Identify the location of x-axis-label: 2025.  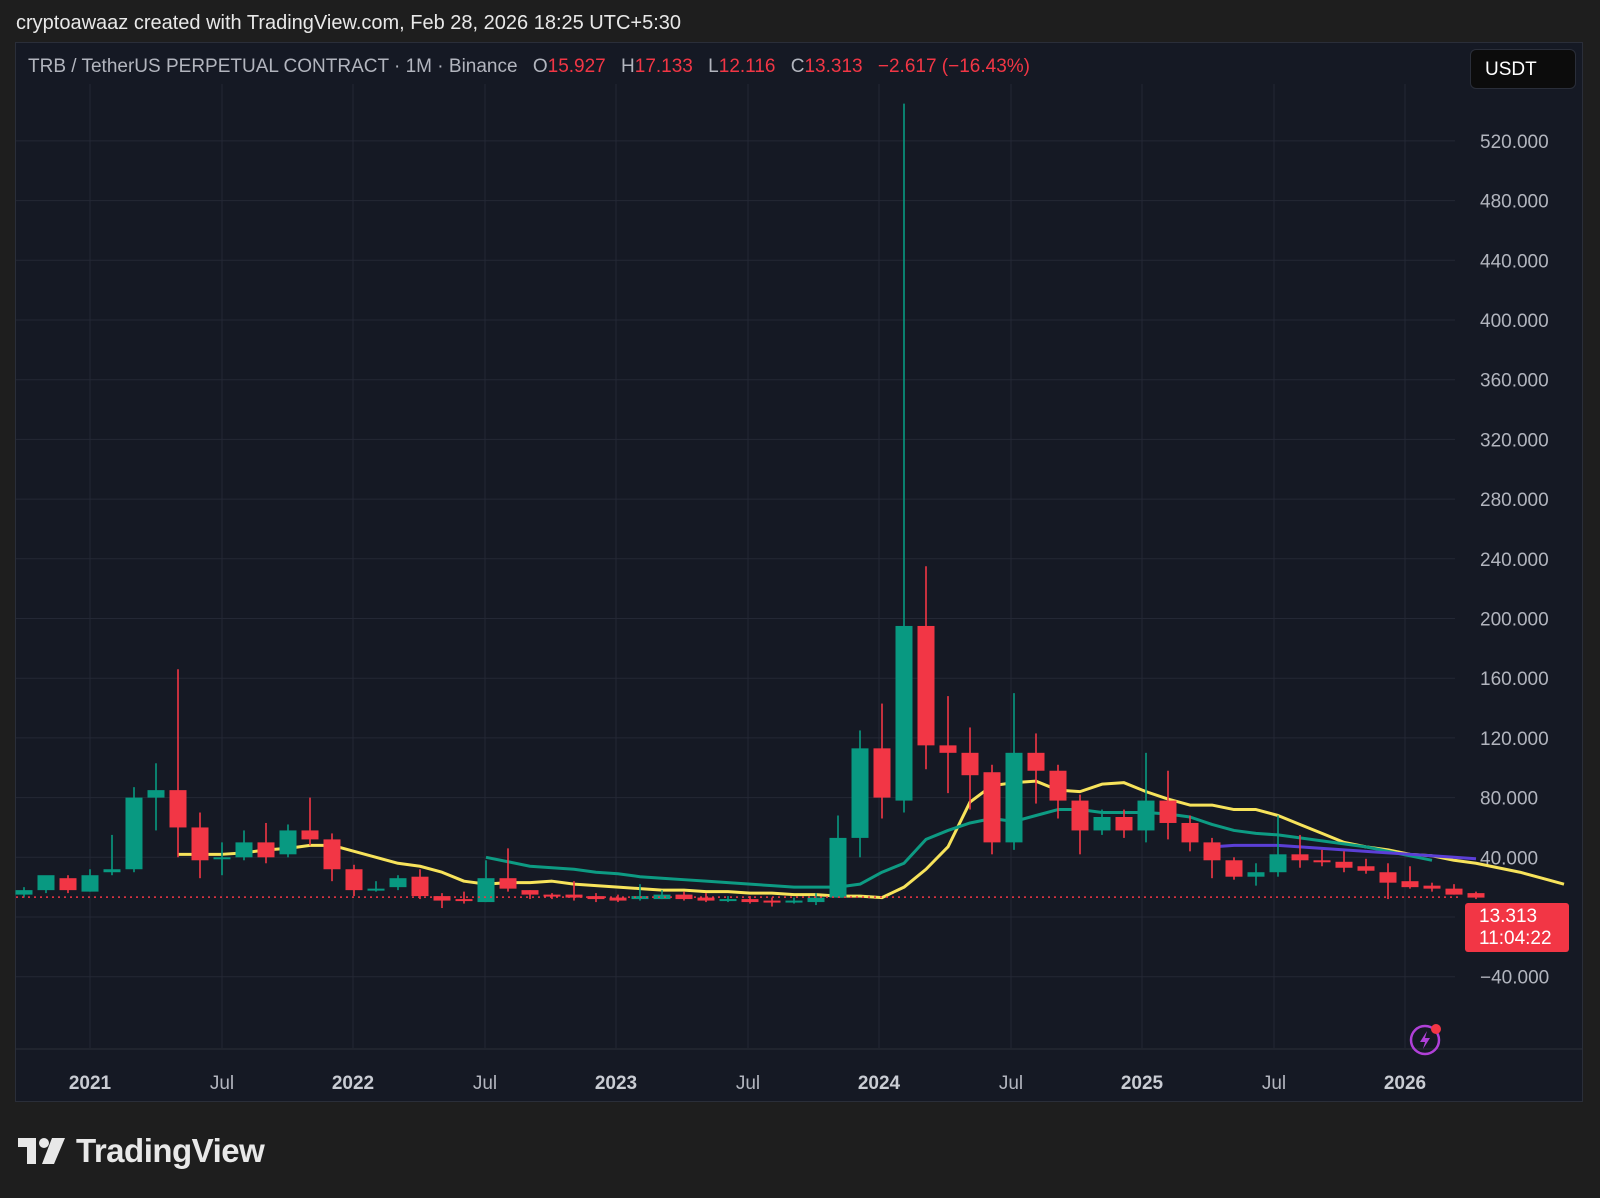
(1142, 1083).